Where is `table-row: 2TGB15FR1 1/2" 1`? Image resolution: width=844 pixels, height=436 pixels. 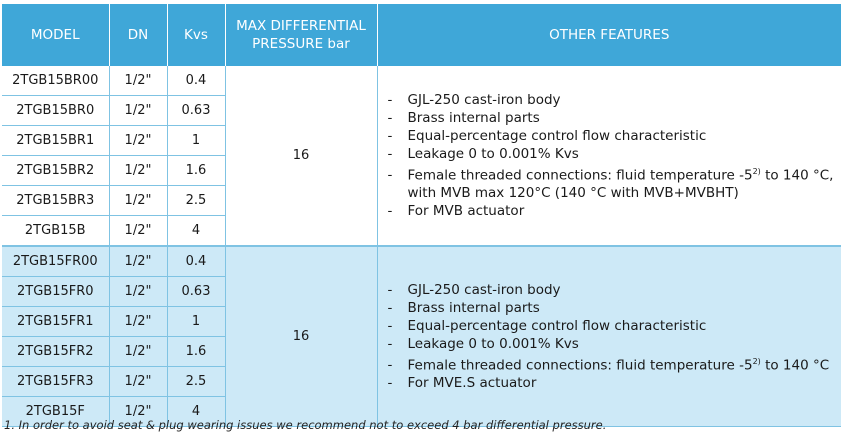
table-row: 2TGB15FR1 1/2" 1 is located at coordinates (421, 321).